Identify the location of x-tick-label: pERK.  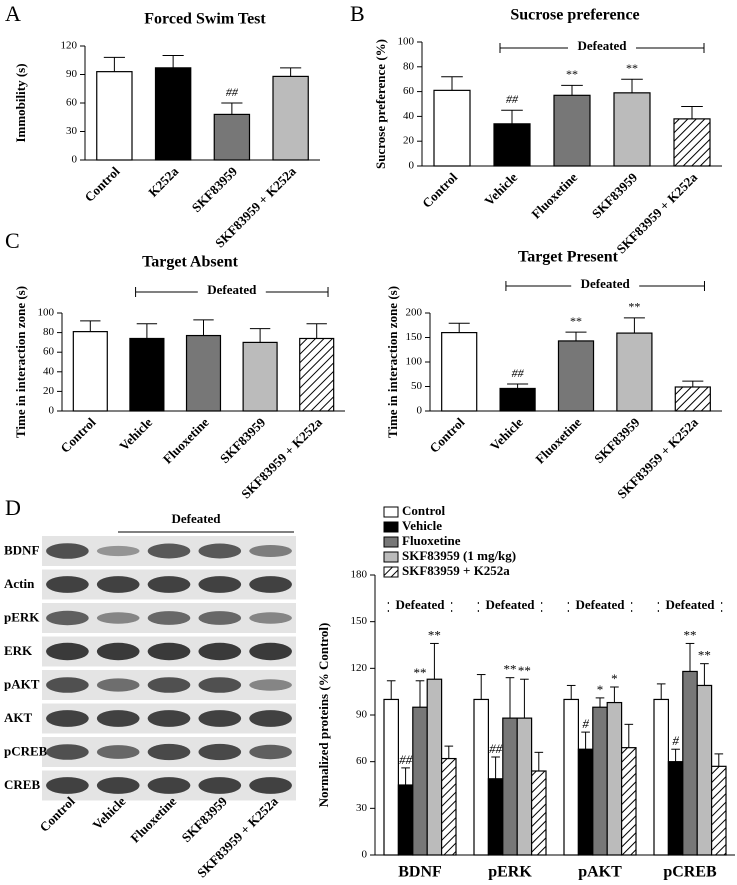
(510, 872).